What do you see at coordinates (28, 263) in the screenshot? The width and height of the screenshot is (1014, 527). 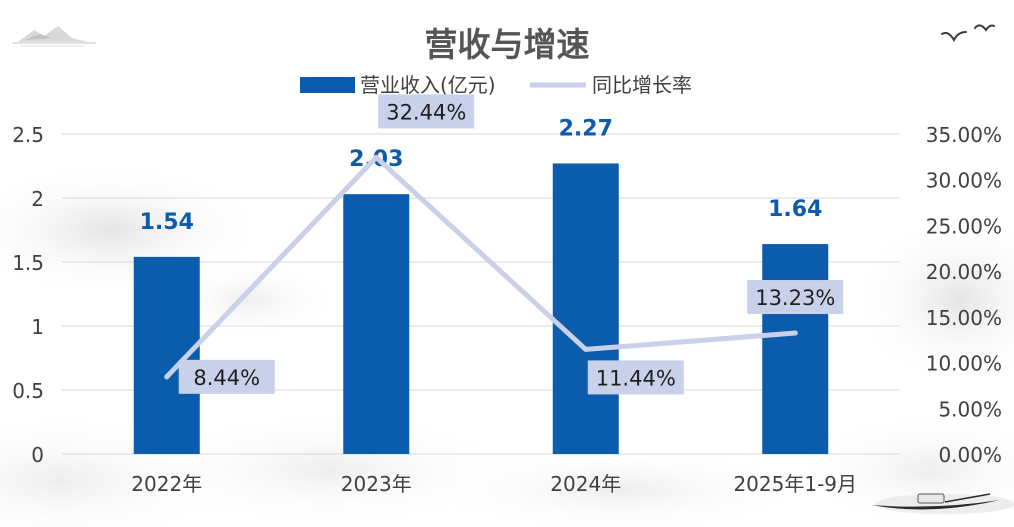 I see `left-tick-label: 1.5` at bounding box center [28, 263].